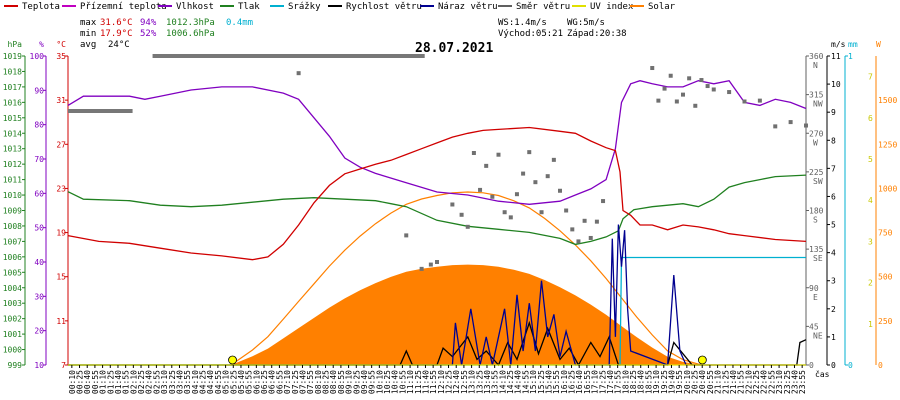 Image resolution: width=900 pixels, height=400 pixels. What do you see at coordinates (333, 382) in the screenshot?
I see `x-tick-label: 08:40` at bounding box center [333, 382].